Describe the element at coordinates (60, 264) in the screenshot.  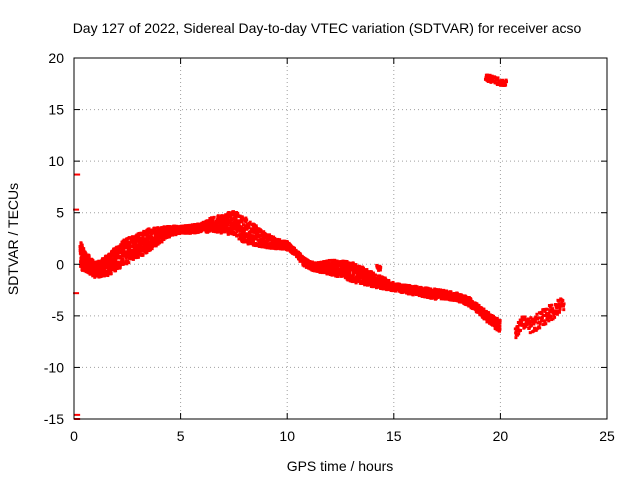
I see `y-tick-label: 0` at that location.